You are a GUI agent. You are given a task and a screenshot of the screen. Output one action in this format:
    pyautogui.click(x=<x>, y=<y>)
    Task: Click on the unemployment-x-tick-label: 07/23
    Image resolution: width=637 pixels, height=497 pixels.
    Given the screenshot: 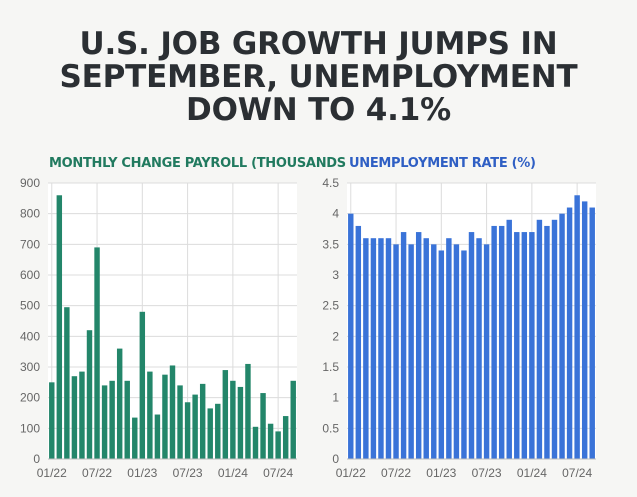 What is the action you would take?
    pyautogui.click(x=487, y=473)
    